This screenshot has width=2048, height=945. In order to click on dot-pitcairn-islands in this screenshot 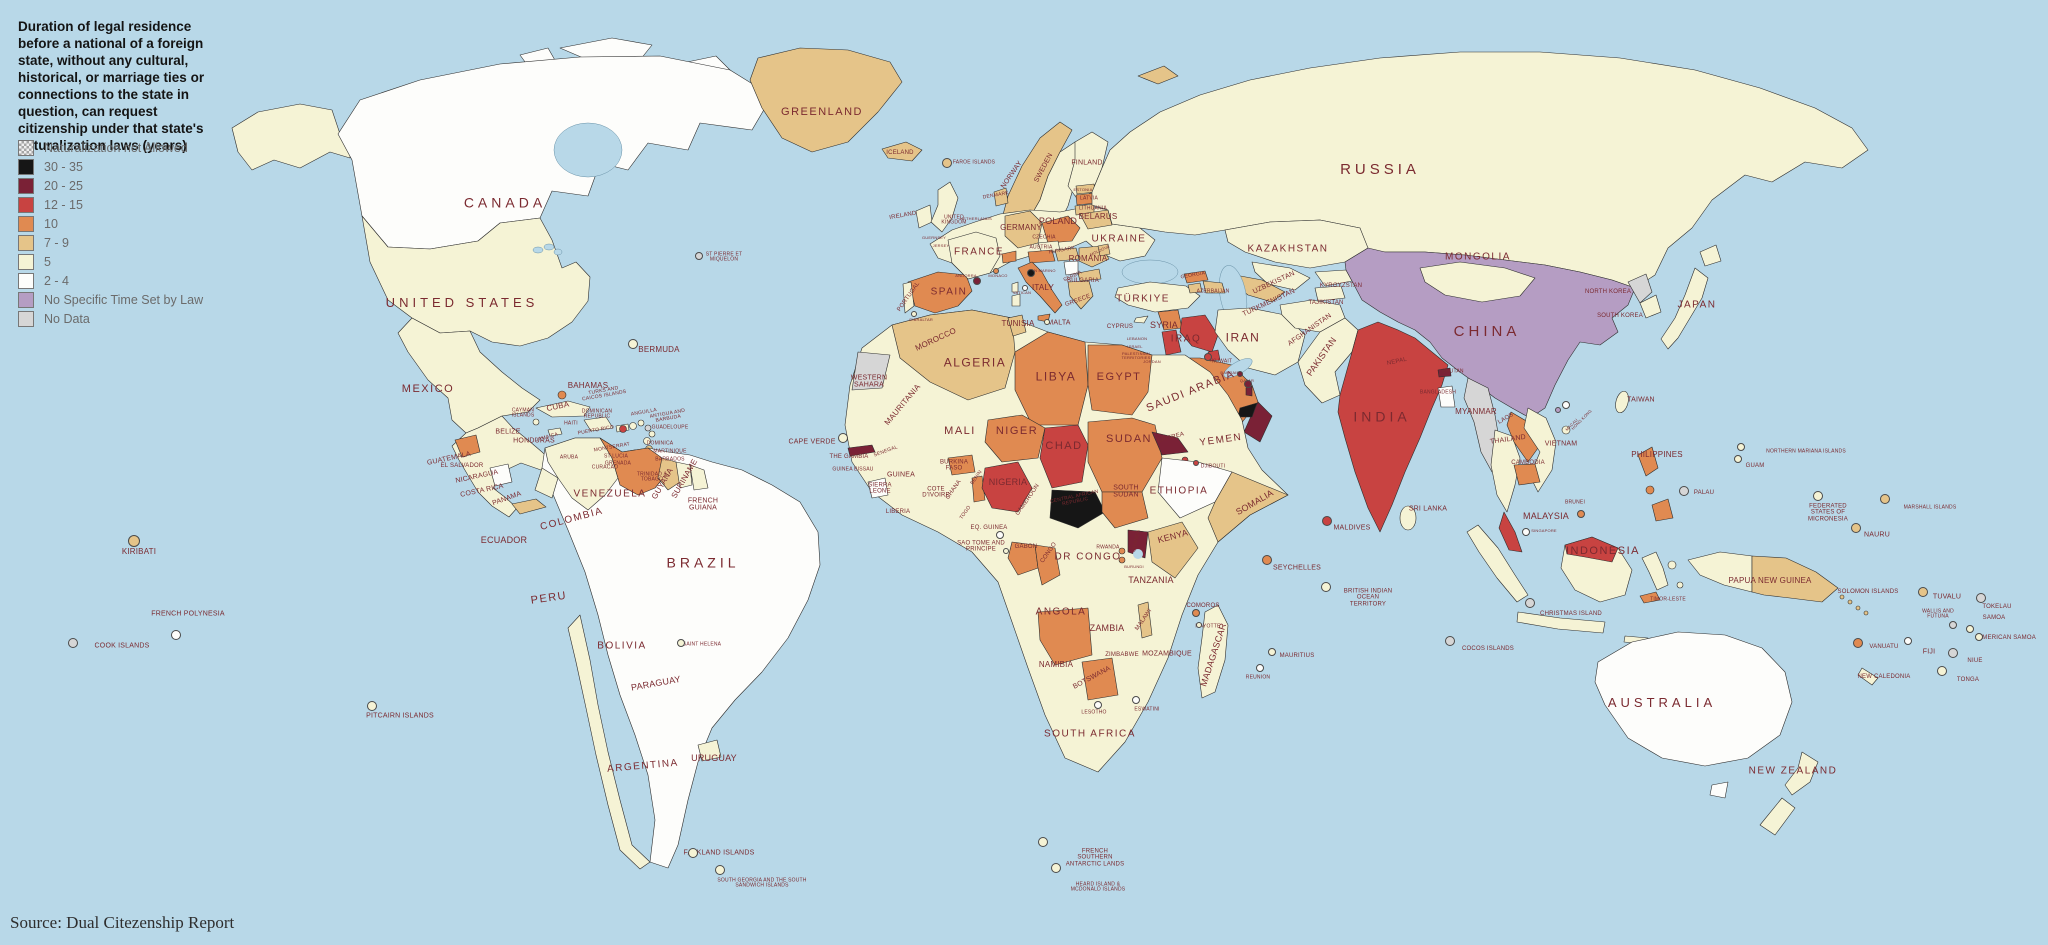, I will do `click(372, 706)`.